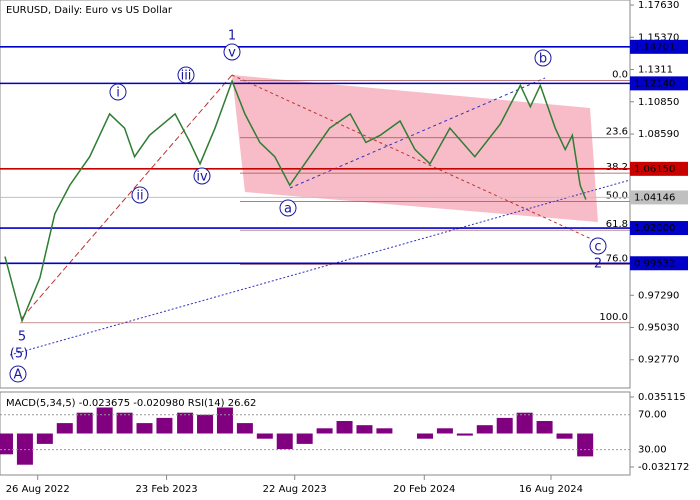 The width and height of the screenshot is (700, 500). I want to click on wave-label: iii, so click(186, 76).